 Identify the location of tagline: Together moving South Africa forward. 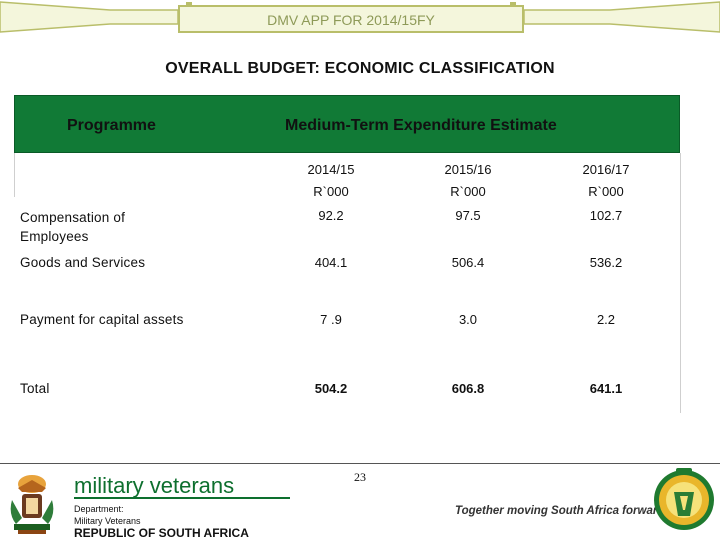
(560, 511).